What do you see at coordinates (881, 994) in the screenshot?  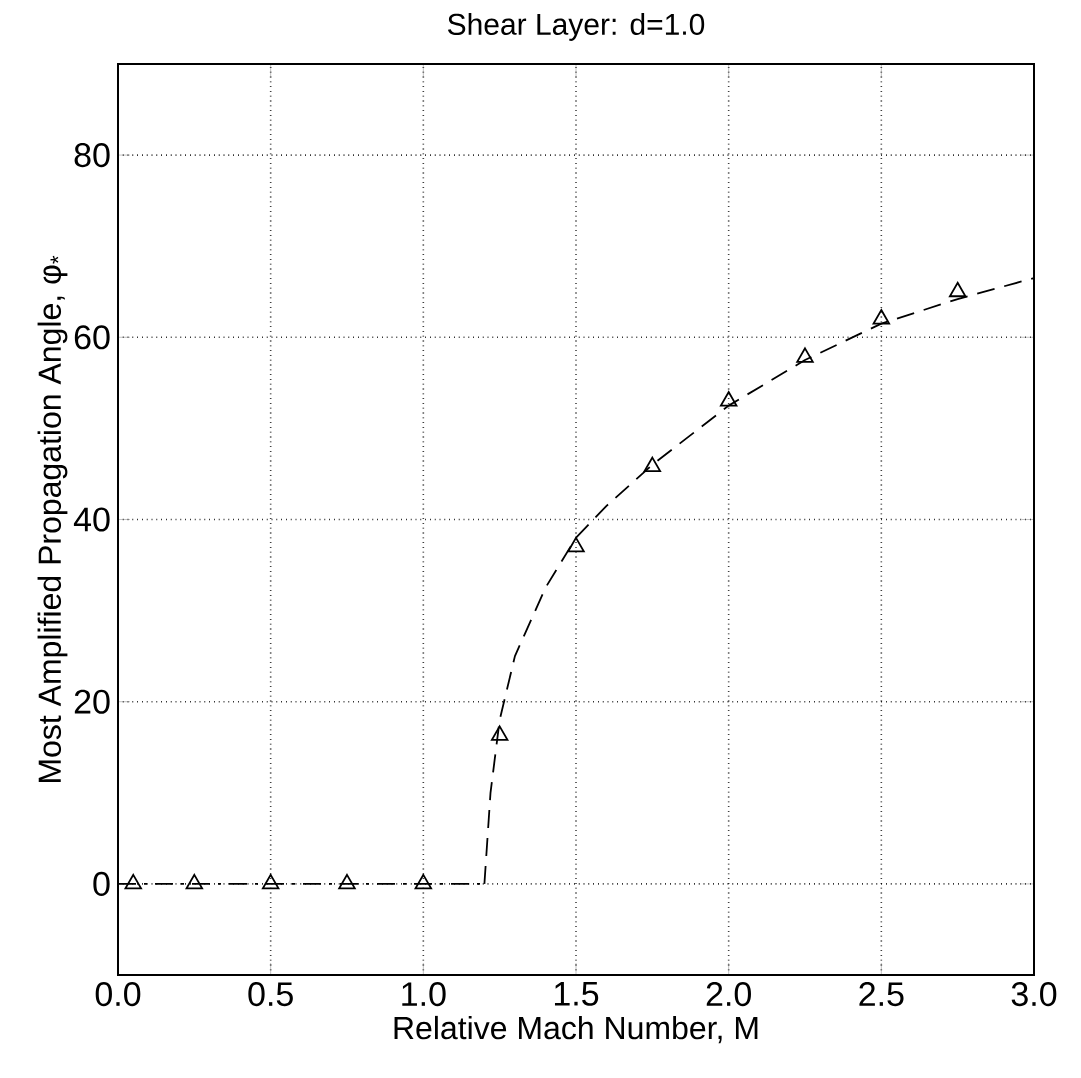 I see `x-tick-label: 2.5` at bounding box center [881, 994].